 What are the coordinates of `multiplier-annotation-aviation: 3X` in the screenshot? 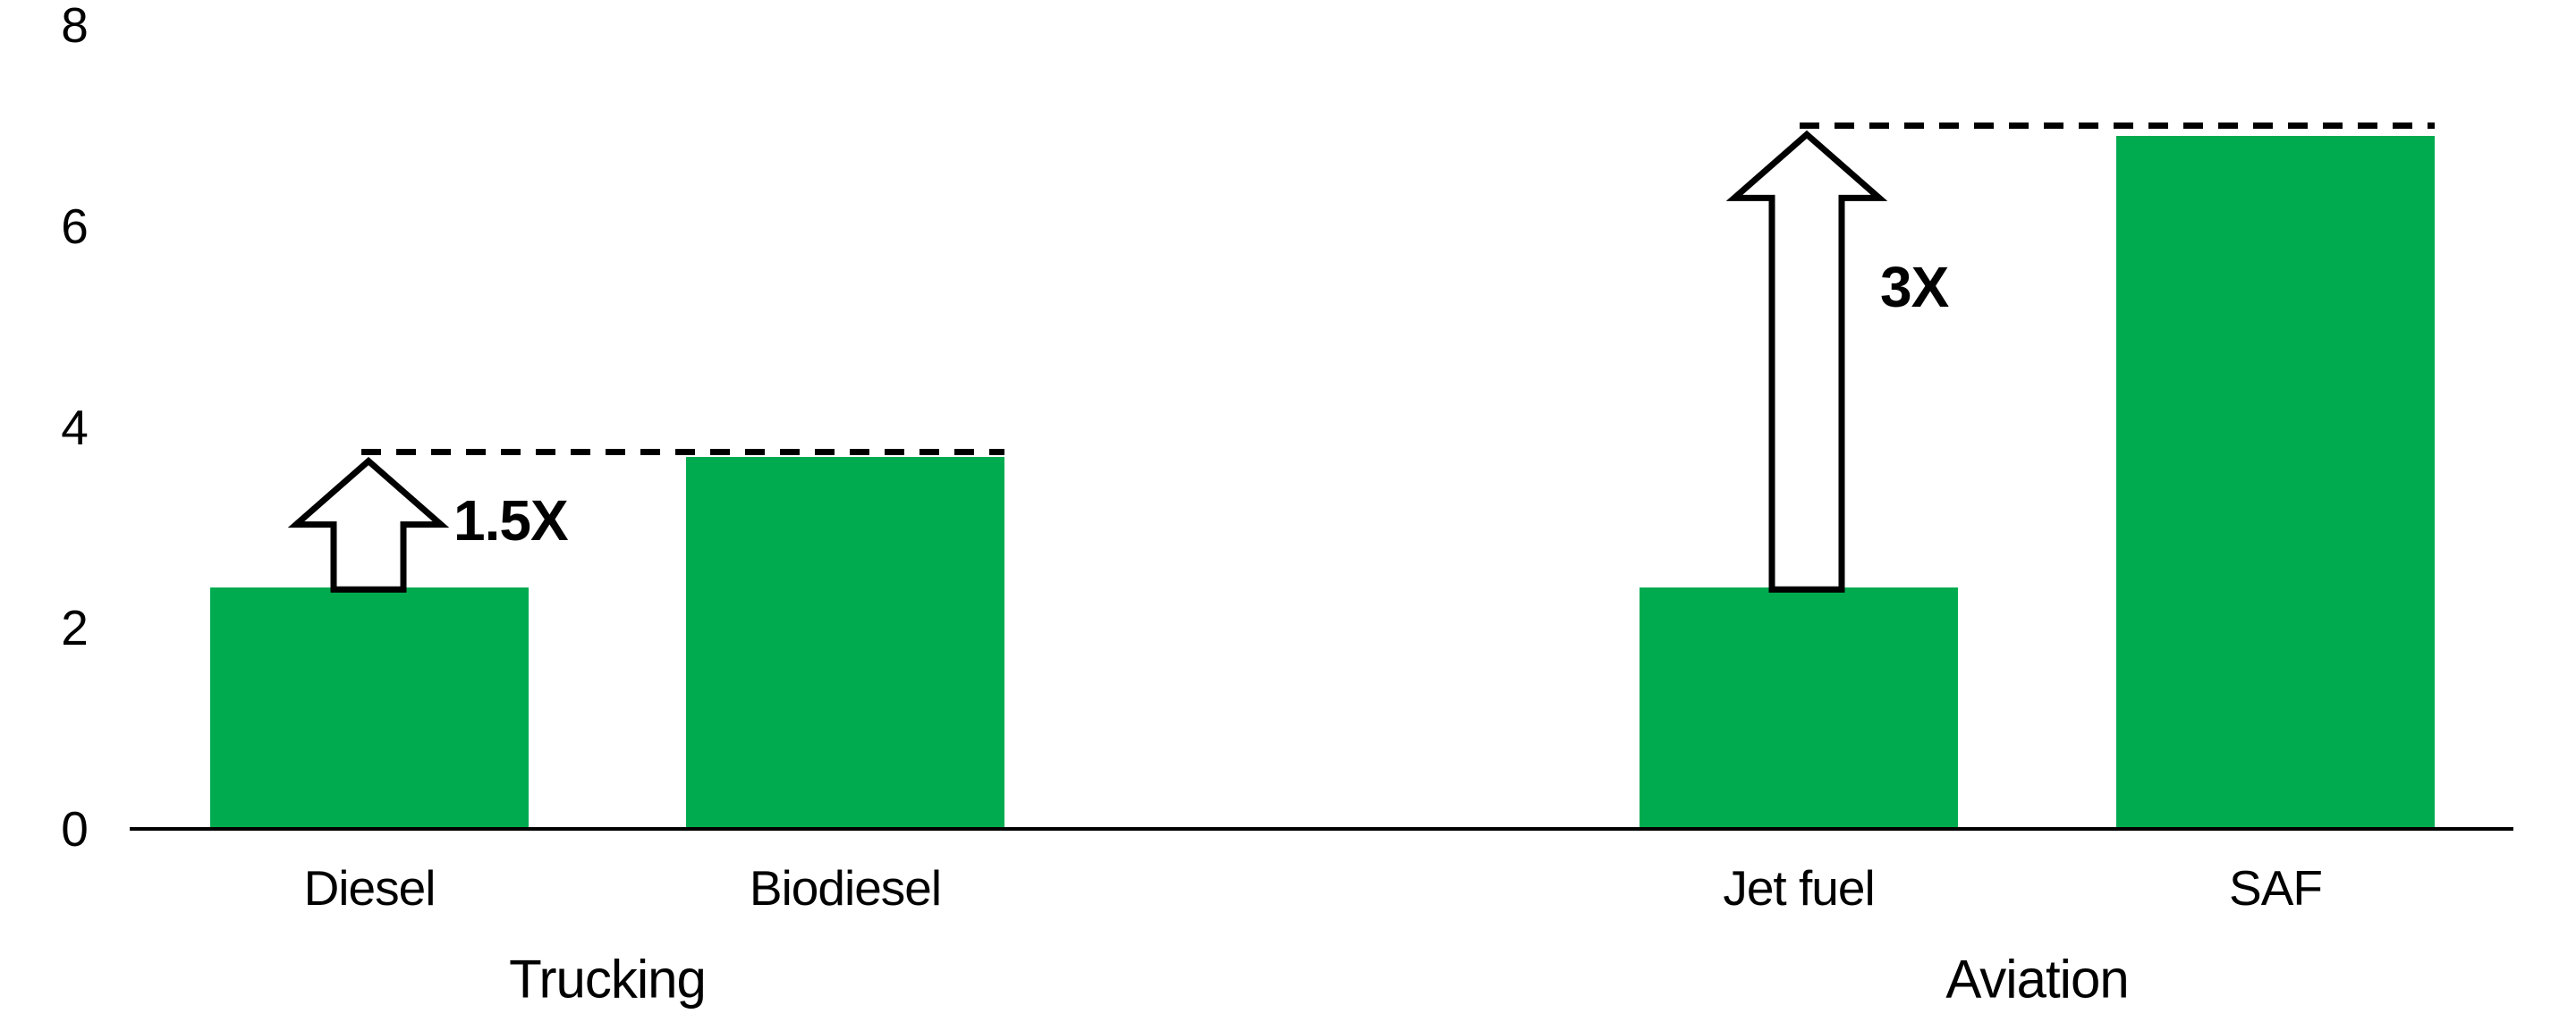 It's located at (1914, 287).